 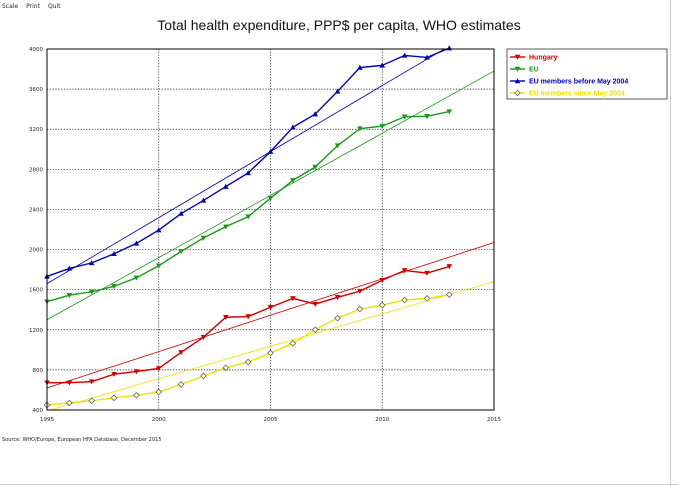 I want to click on y-tick-label: 2400, so click(x=36, y=210).